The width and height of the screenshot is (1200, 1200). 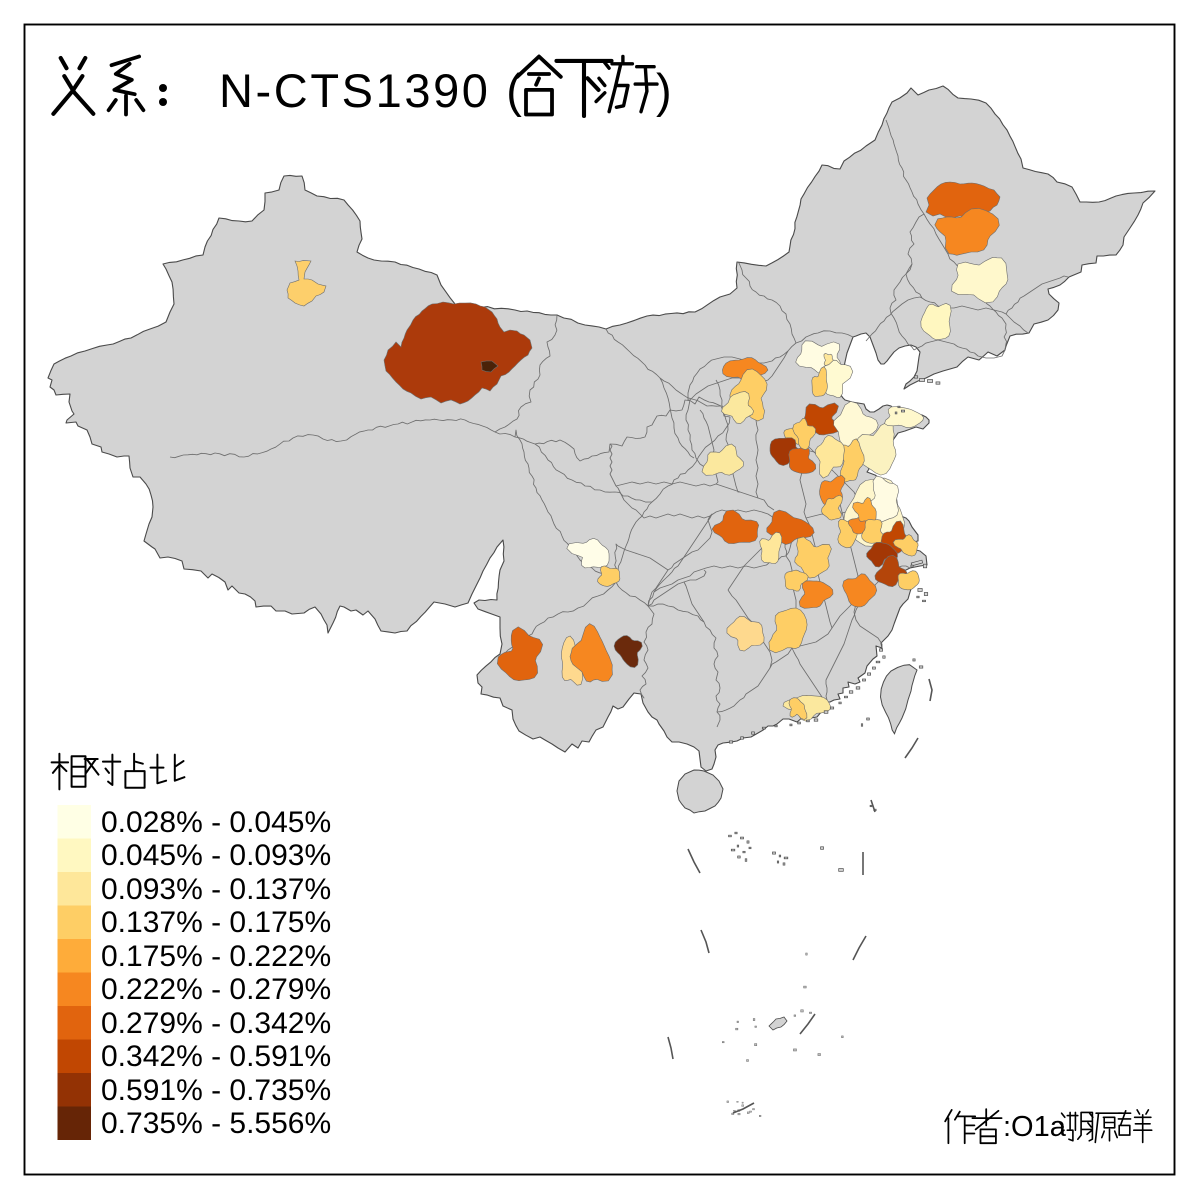 What do you see at coordinates (371, 90) in the screenshot?
I see `svg-text: N-CTS1390 (` at bounding box center [371, 90].